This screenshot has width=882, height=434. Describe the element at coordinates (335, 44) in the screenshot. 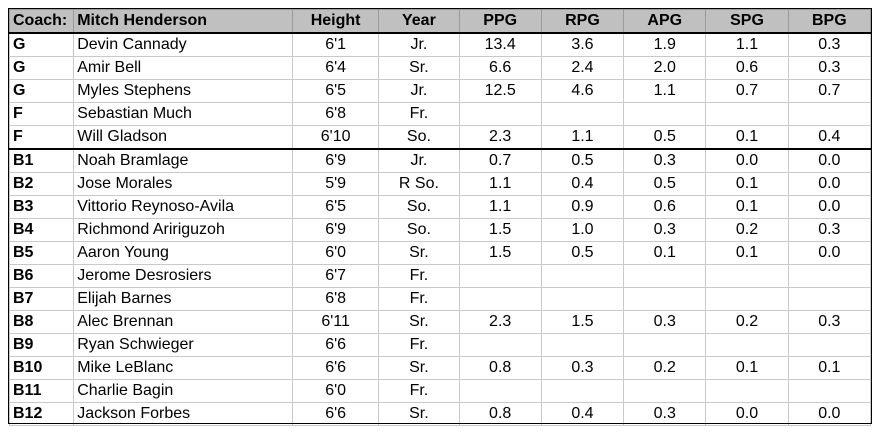

I see `player-height: 6'1` at that location.